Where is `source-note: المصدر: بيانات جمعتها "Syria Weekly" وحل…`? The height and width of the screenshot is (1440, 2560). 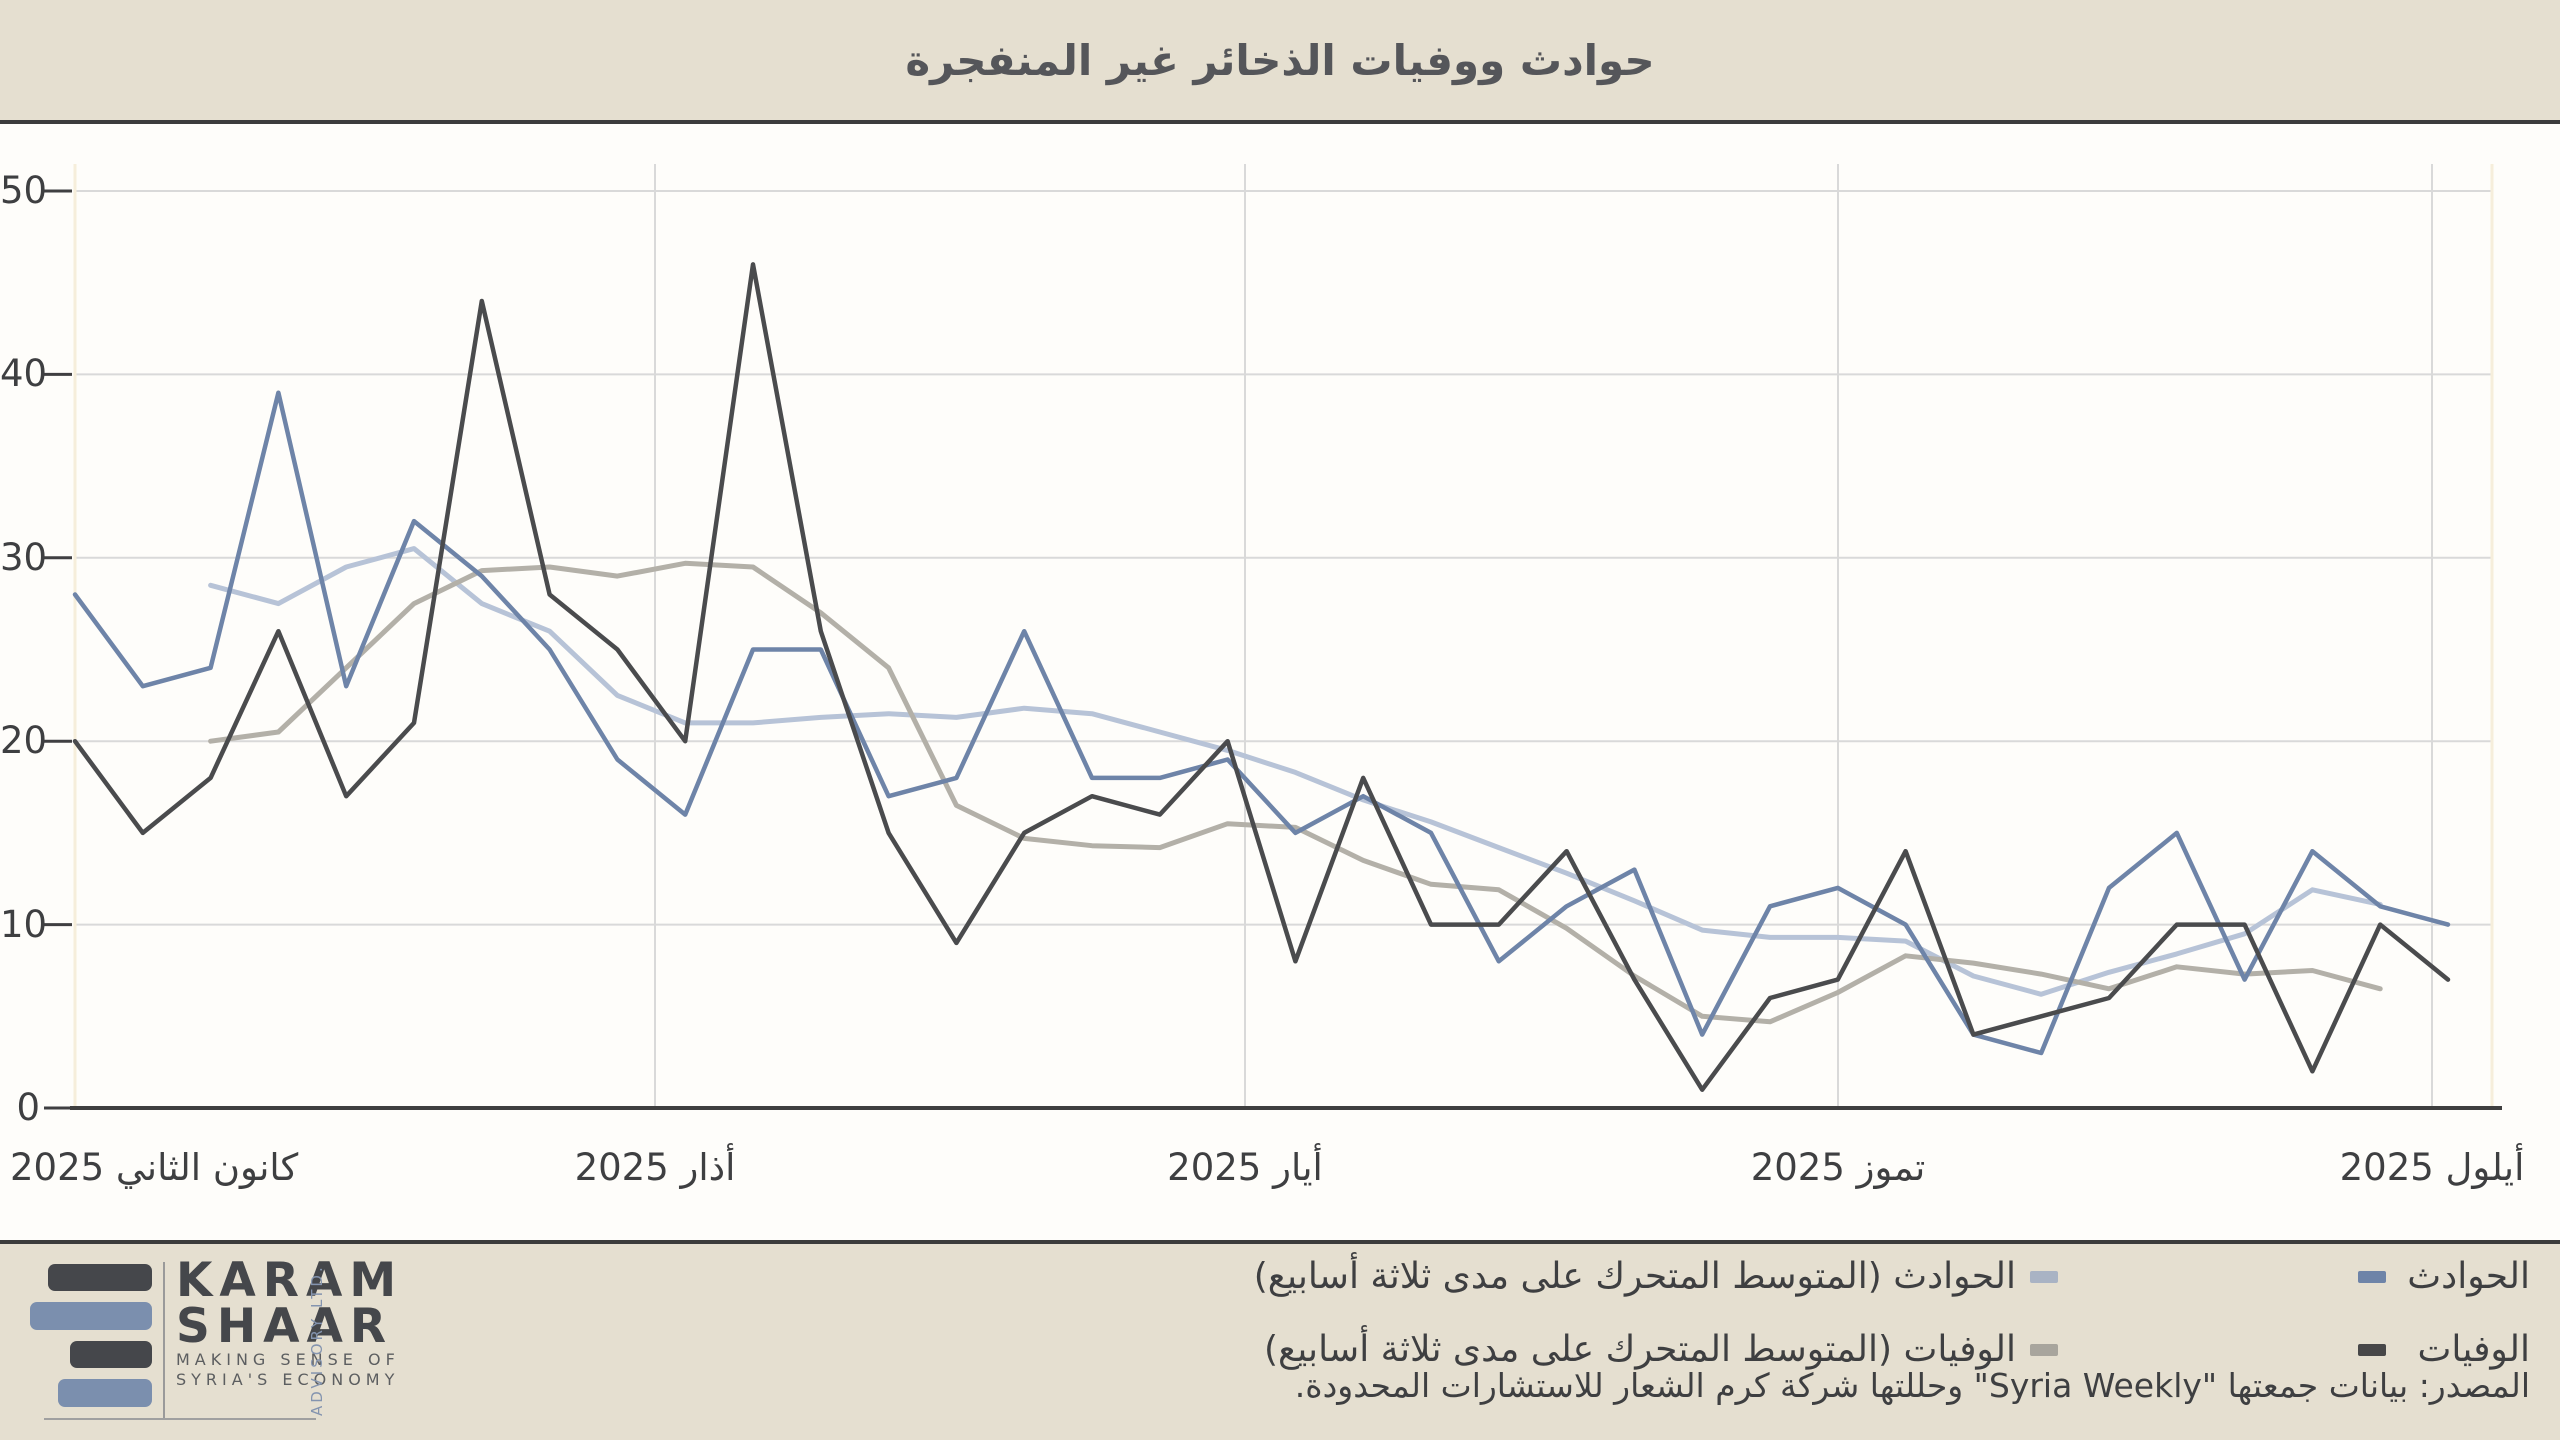 source-note: المصدر: بيانات جمعتها "Syria Weekly" وحل… is located at coordinates (1912, 1385).